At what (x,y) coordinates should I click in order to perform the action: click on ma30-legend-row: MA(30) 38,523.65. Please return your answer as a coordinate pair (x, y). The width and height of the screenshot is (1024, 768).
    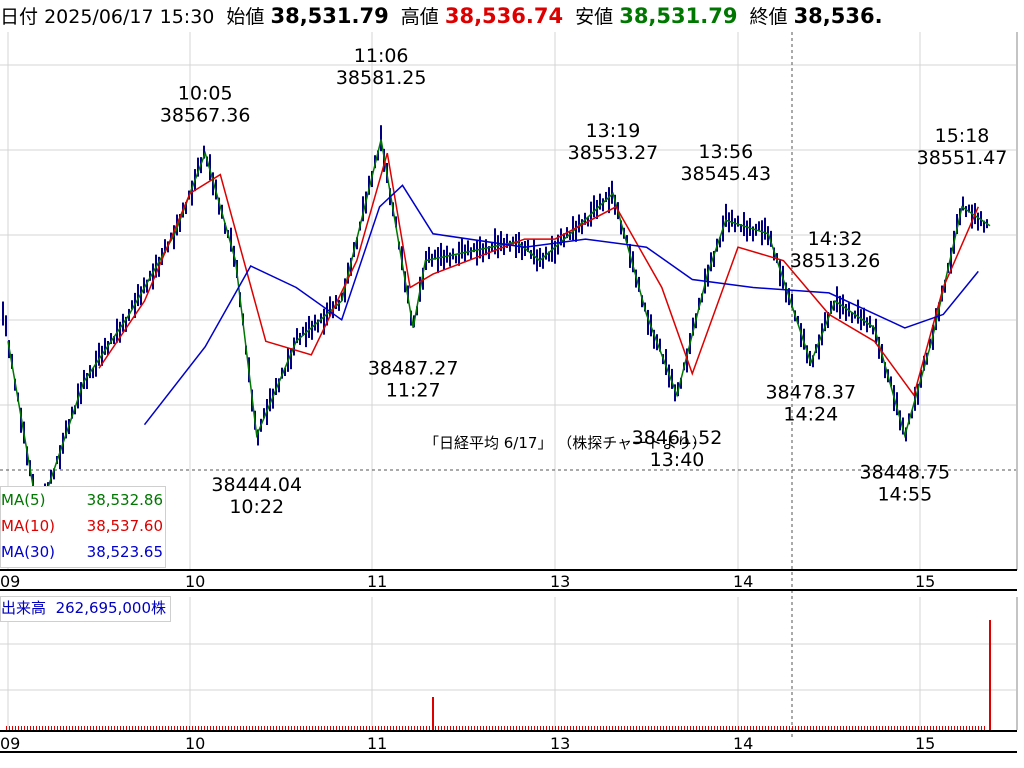
    Looking at the image, I should click on (83, 552).